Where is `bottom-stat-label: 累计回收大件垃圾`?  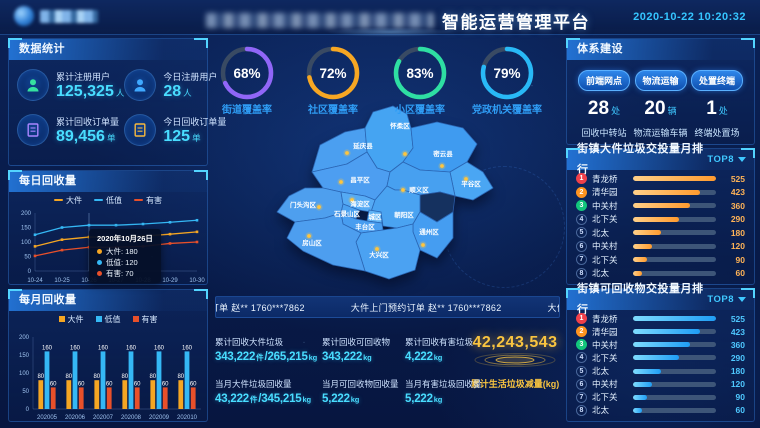
bottom-stat-label: 累计回收大件垃圾 is located at coordinates (249, 342).